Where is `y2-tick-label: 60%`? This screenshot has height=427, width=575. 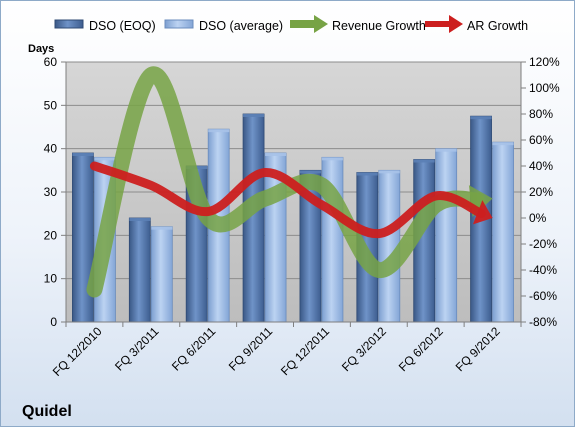
y2-tick-label: 60% is located at coordinates (541, 140).